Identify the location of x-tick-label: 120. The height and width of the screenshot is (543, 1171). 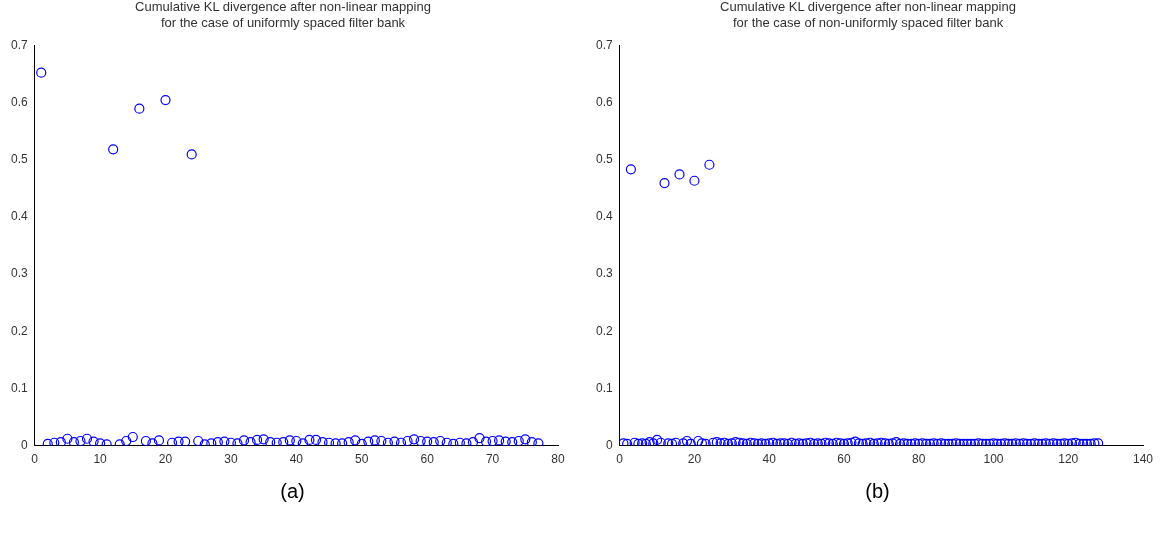
(1068, 459).